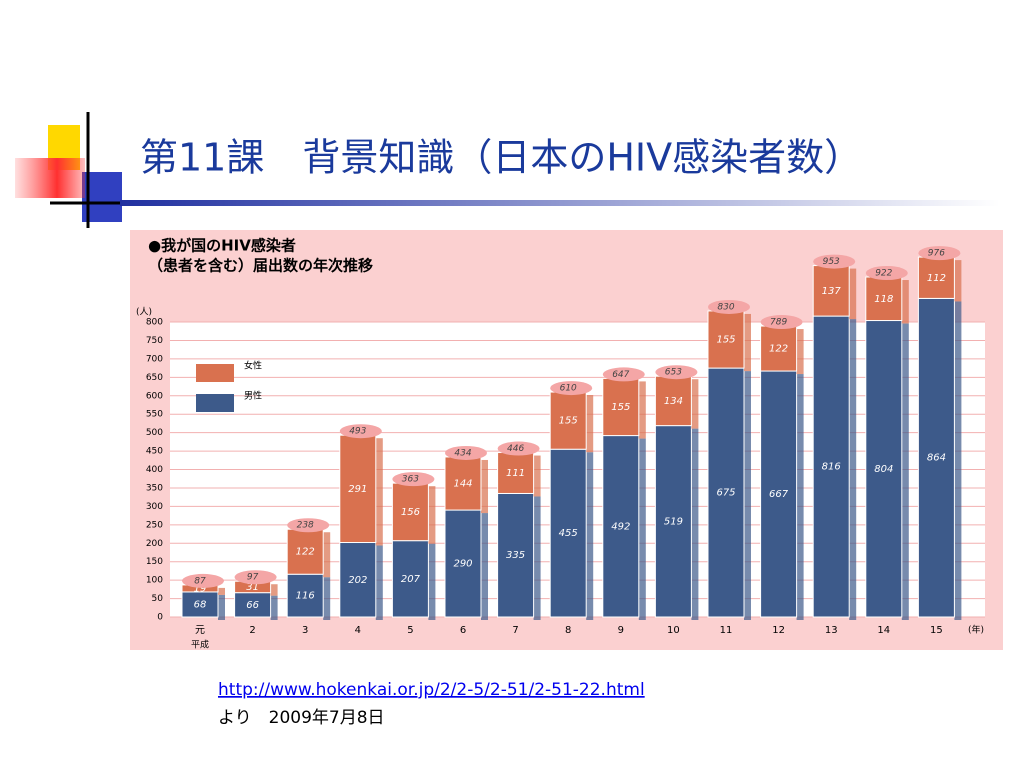 The width and height of the screenshot is (1024, 772). What do you see at coordinates (725, 493) in the screenshot?
I see `bar-value-label: 675` at bounding box center [725, 493].